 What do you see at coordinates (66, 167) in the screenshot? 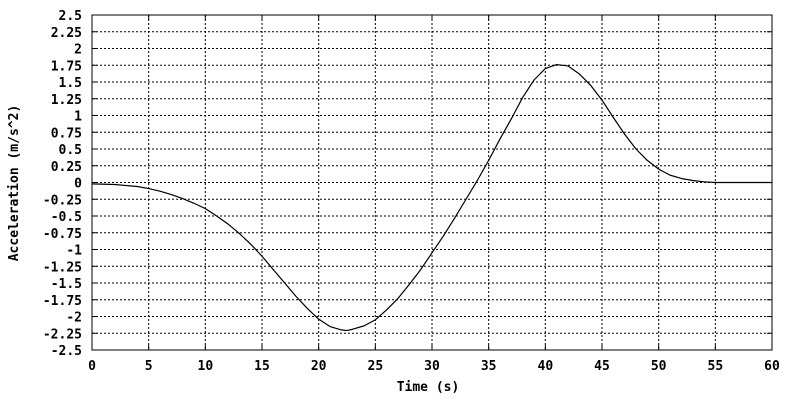
I see `y-tick-label: 0.25` at bounding box center [66, 167].